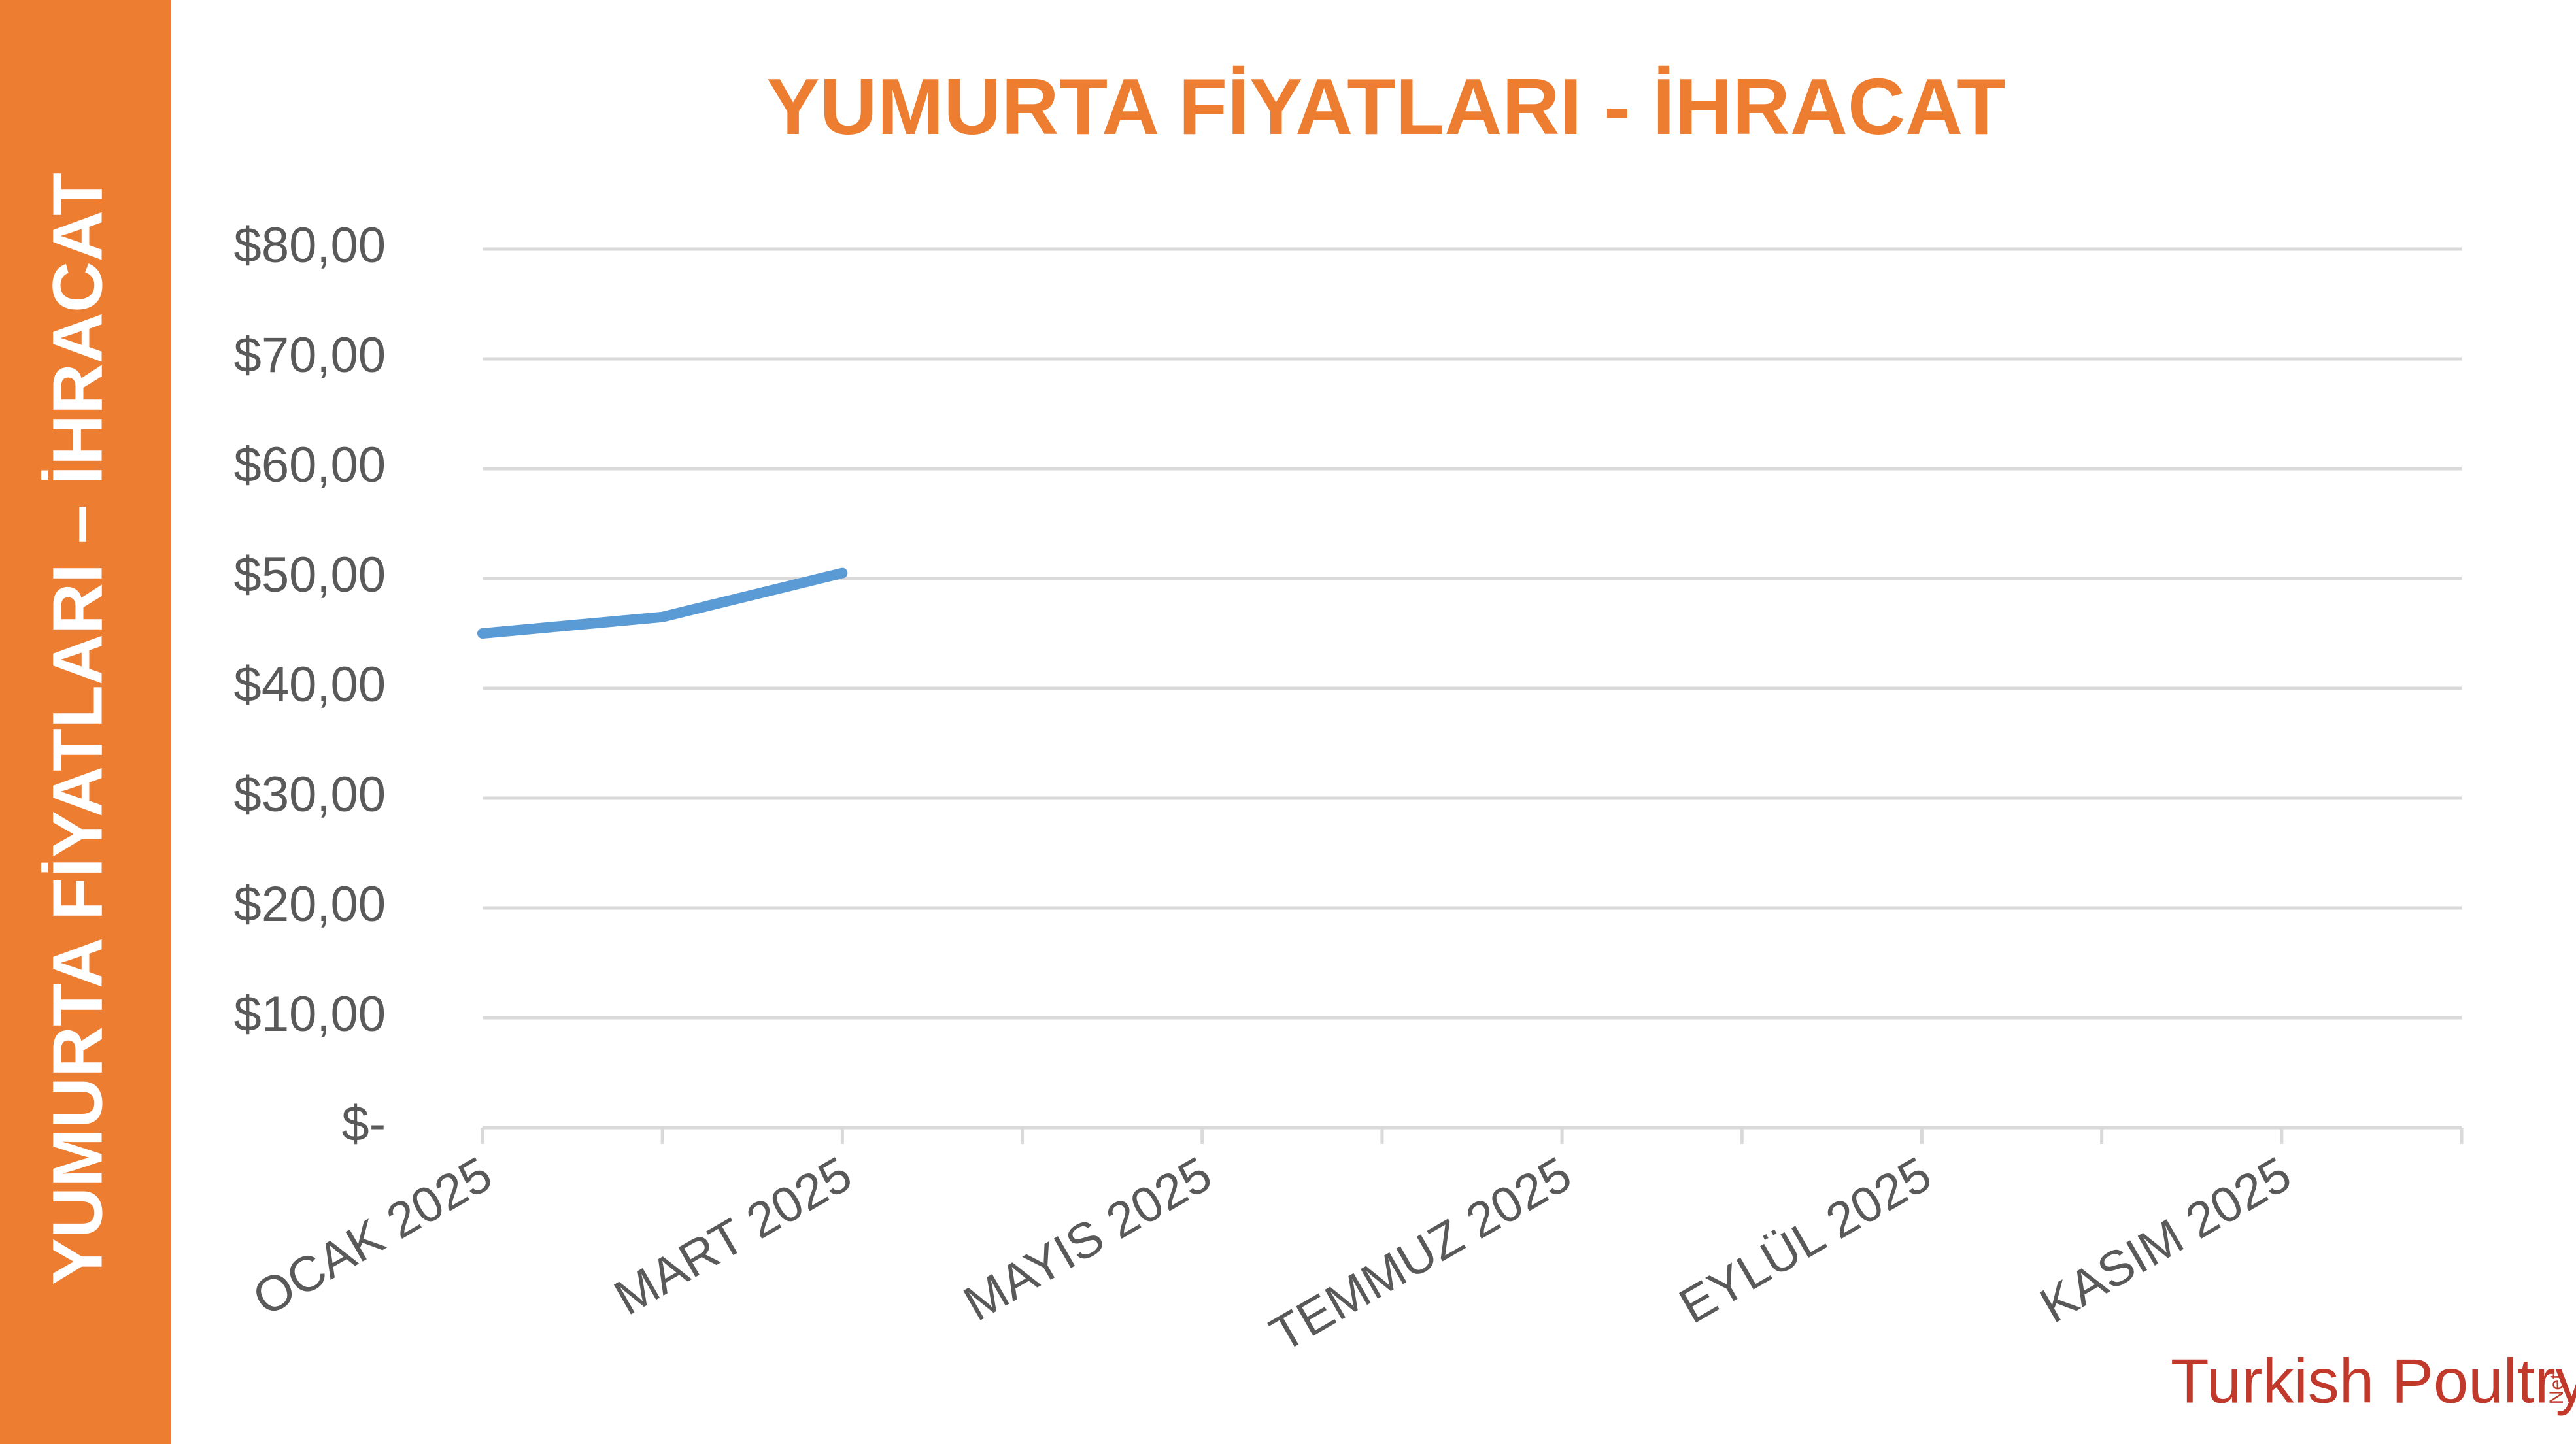  I want to click on data-line, so click(662, 603).